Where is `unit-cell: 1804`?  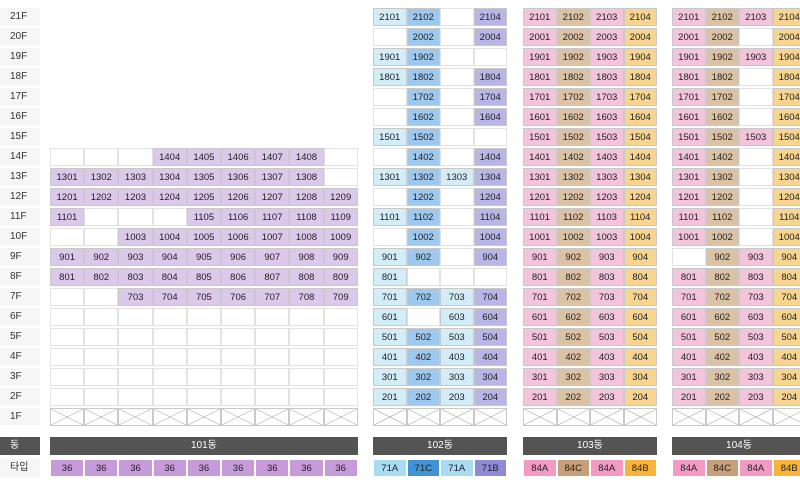 unit-cell: 1804 is located at coordinates (640, 77).